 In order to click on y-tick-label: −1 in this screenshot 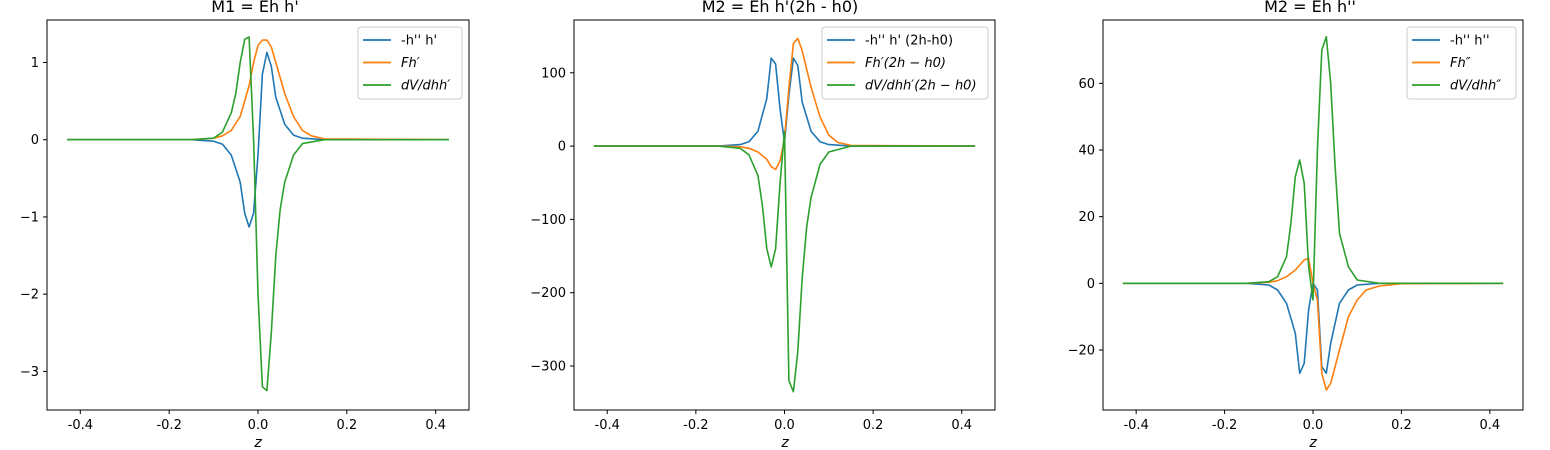, I will do `click(29, 217)`.